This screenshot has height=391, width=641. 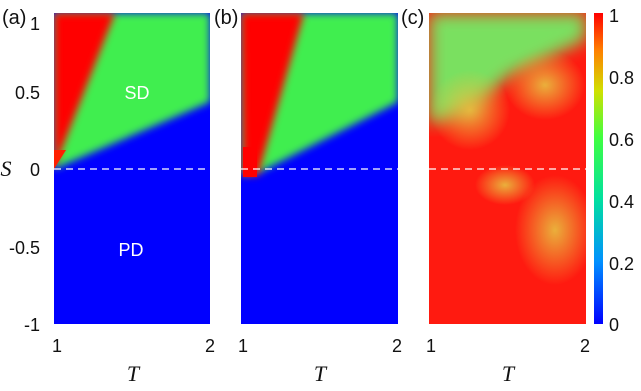 What do you see at coordinates (136, 93) in the screenshot?
I see `panel-a-sd-label: SD` at bounding box center [136, 93].